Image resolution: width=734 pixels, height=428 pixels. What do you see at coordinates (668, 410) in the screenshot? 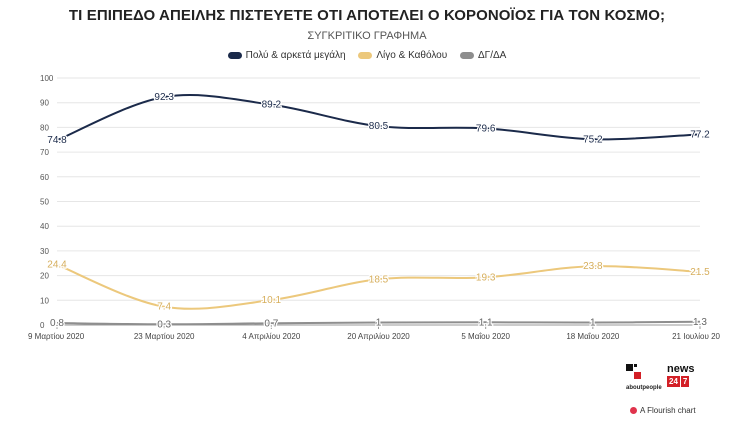
I see `flourish-label: A Flourish chart` at bounding box center [668, 410].